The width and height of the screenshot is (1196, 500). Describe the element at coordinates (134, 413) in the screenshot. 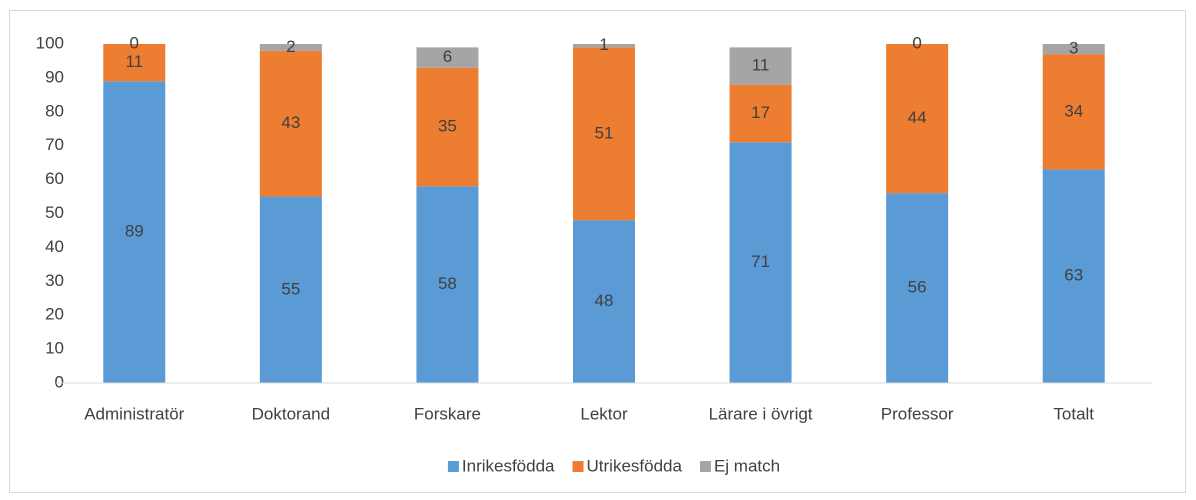

I see `x-tick-label: Administratör` at that location.